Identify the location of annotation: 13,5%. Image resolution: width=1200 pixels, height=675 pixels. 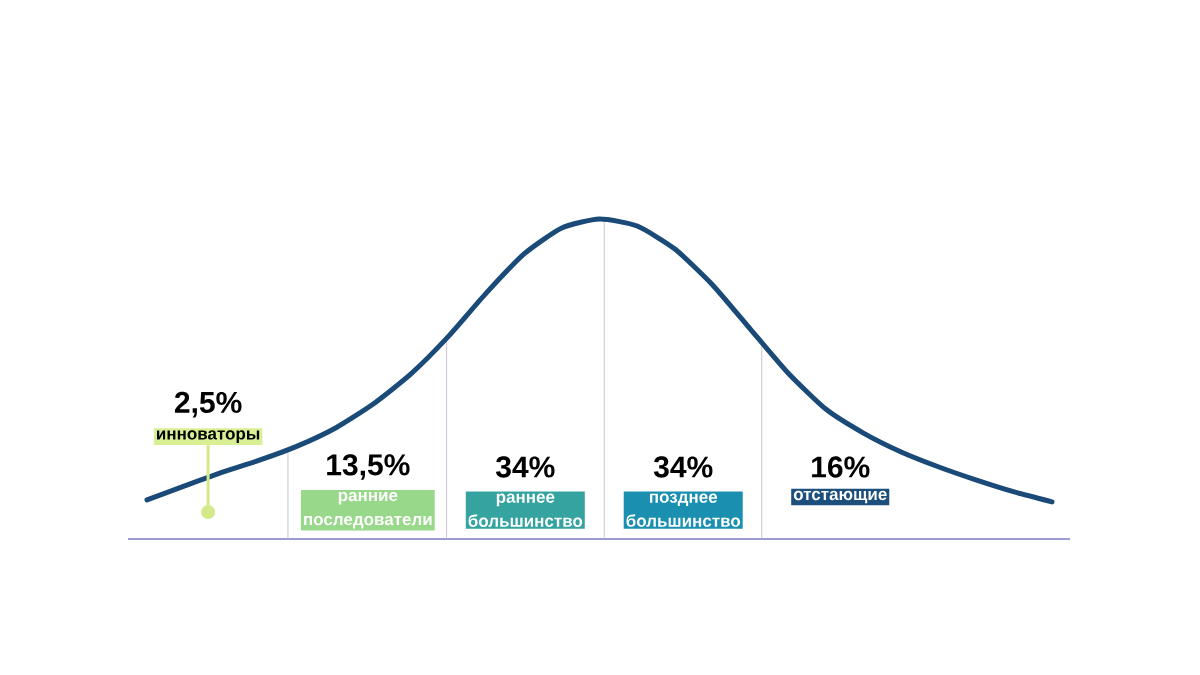
(368, 467).